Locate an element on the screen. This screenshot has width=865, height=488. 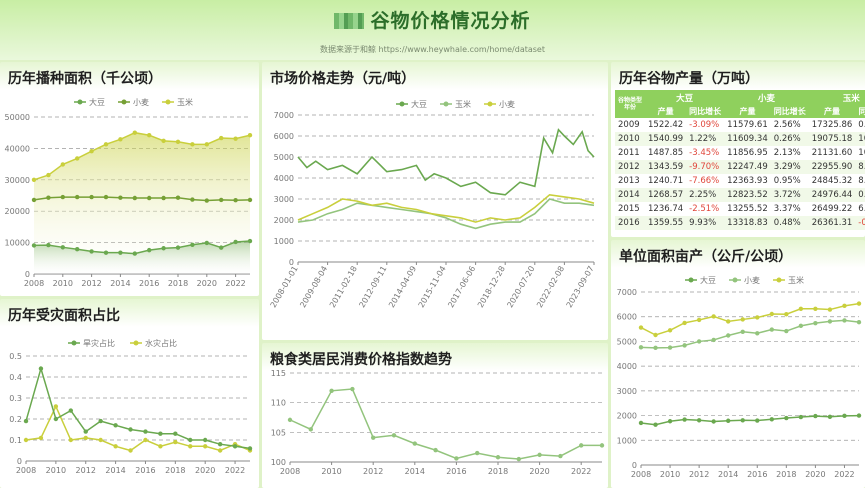
table-cell: 10.78% is located at coordinates (861, 153).